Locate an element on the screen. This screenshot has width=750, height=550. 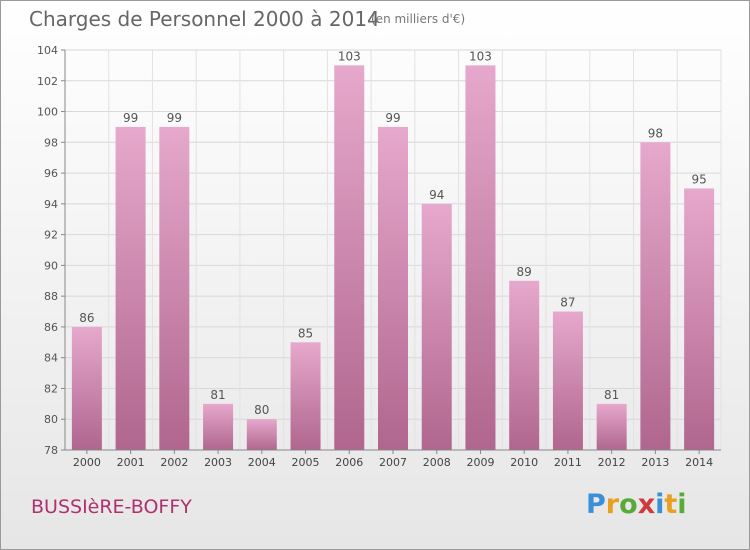
logo-letter: t is located at coordinates (671, 504).